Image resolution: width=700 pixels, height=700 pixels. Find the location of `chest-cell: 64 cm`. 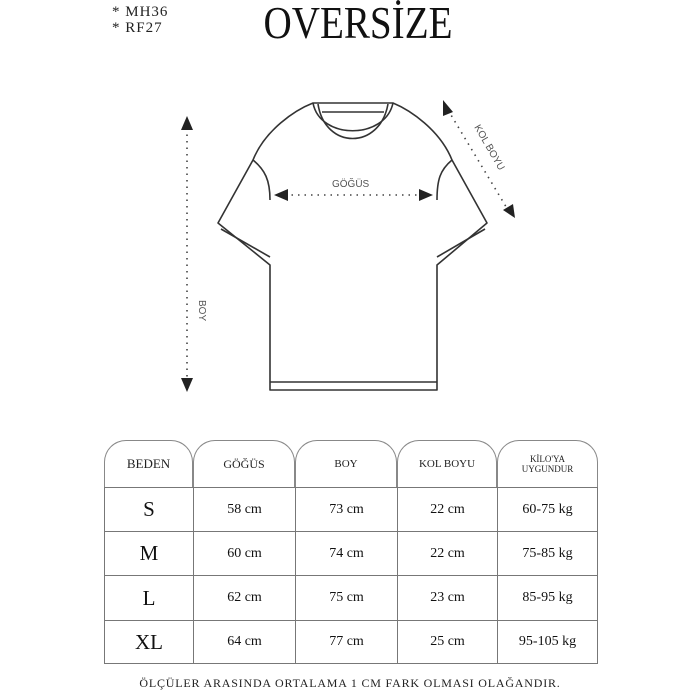

chest-cell: 64 cm is located at coordinates (244, 642).